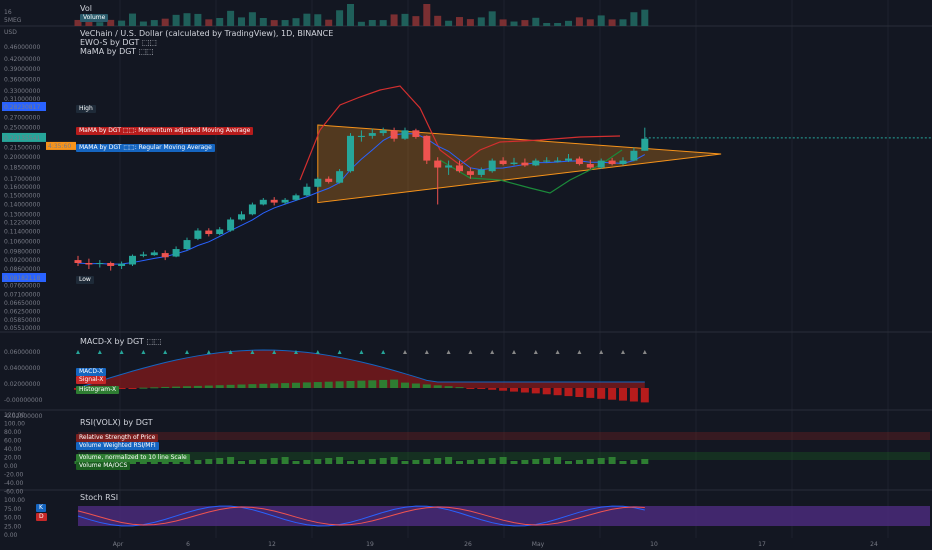  I want to click on last-price-value: 0.23135541, so click(22, 138).